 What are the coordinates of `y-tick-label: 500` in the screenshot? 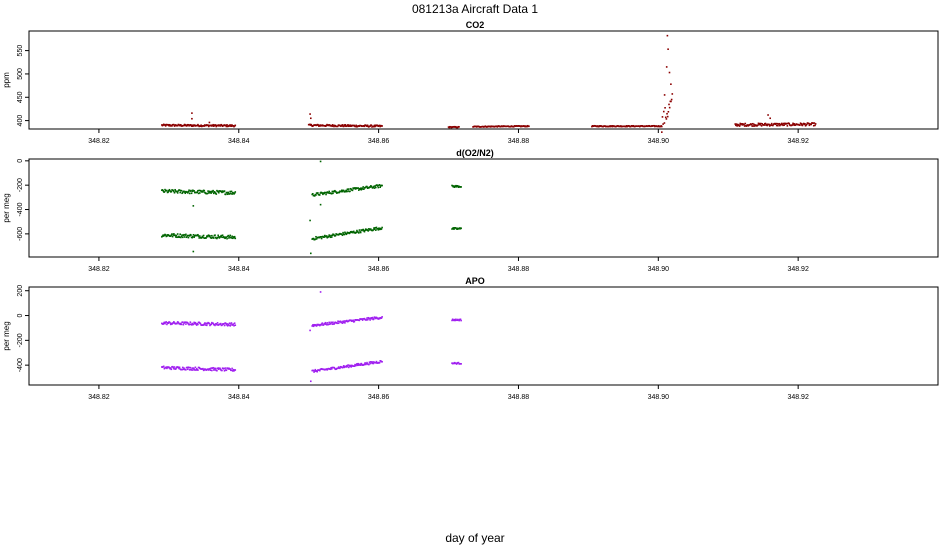 It's located at (20, 74).